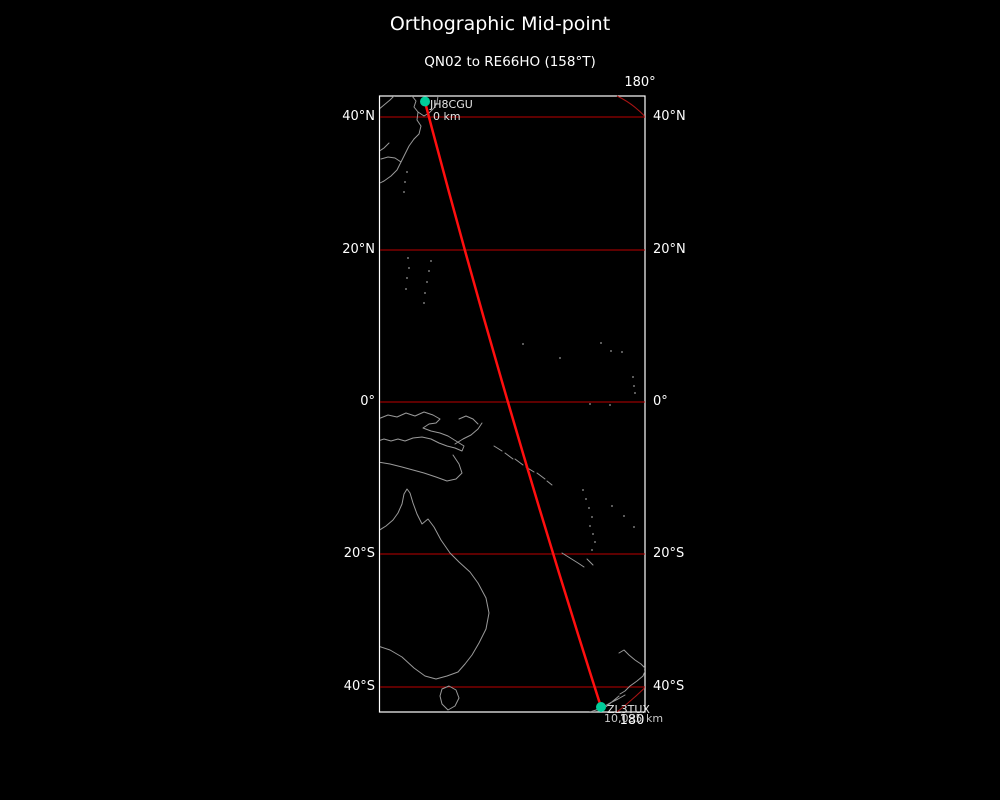 Image resolution: width=1000 pixels, height=800 pixels. What do you see at coordinates (451, 104) in the screenshot?
I see `origin-callsign-label: JH8CGU` at bounding box center [451, 104].